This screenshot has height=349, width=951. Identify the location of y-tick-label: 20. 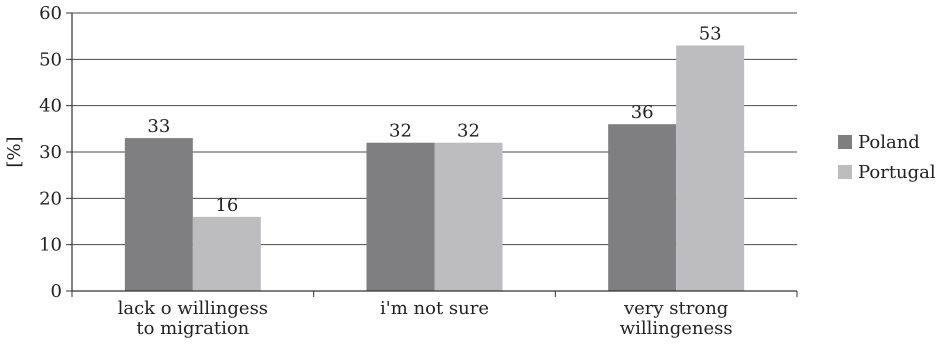
(50, 198).